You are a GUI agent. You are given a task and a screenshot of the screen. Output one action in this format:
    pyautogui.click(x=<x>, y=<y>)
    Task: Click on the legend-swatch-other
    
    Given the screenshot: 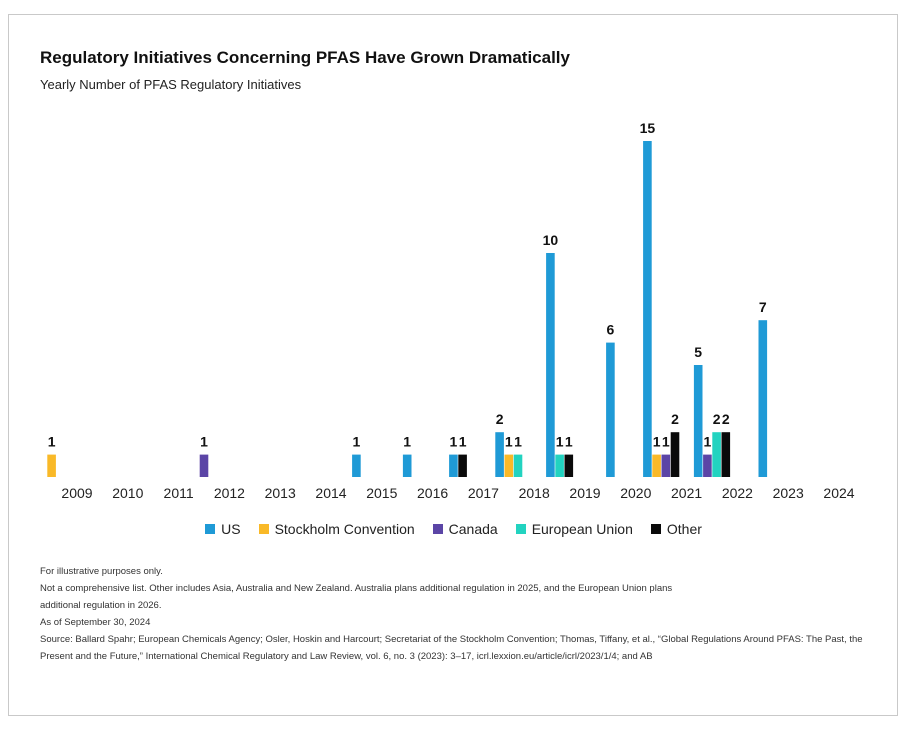 What is the action you would take?
    pyautogui.click(x=655, y=529)
    